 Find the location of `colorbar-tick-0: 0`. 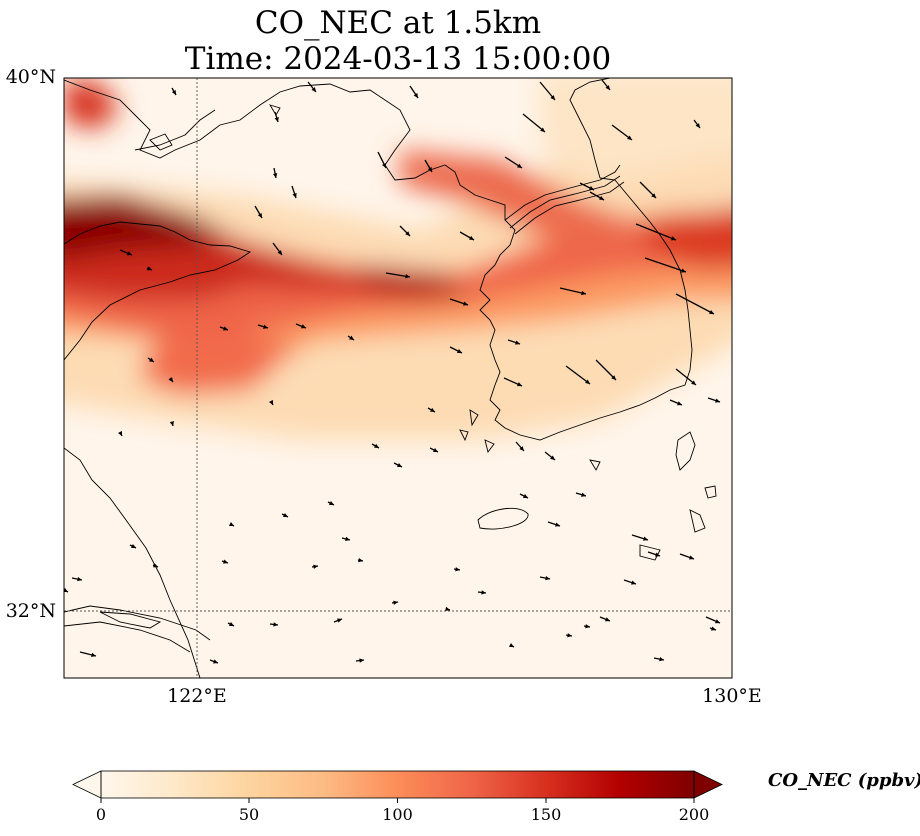

colorbar-tick-0: 0 is located at coordinates (101, 814).